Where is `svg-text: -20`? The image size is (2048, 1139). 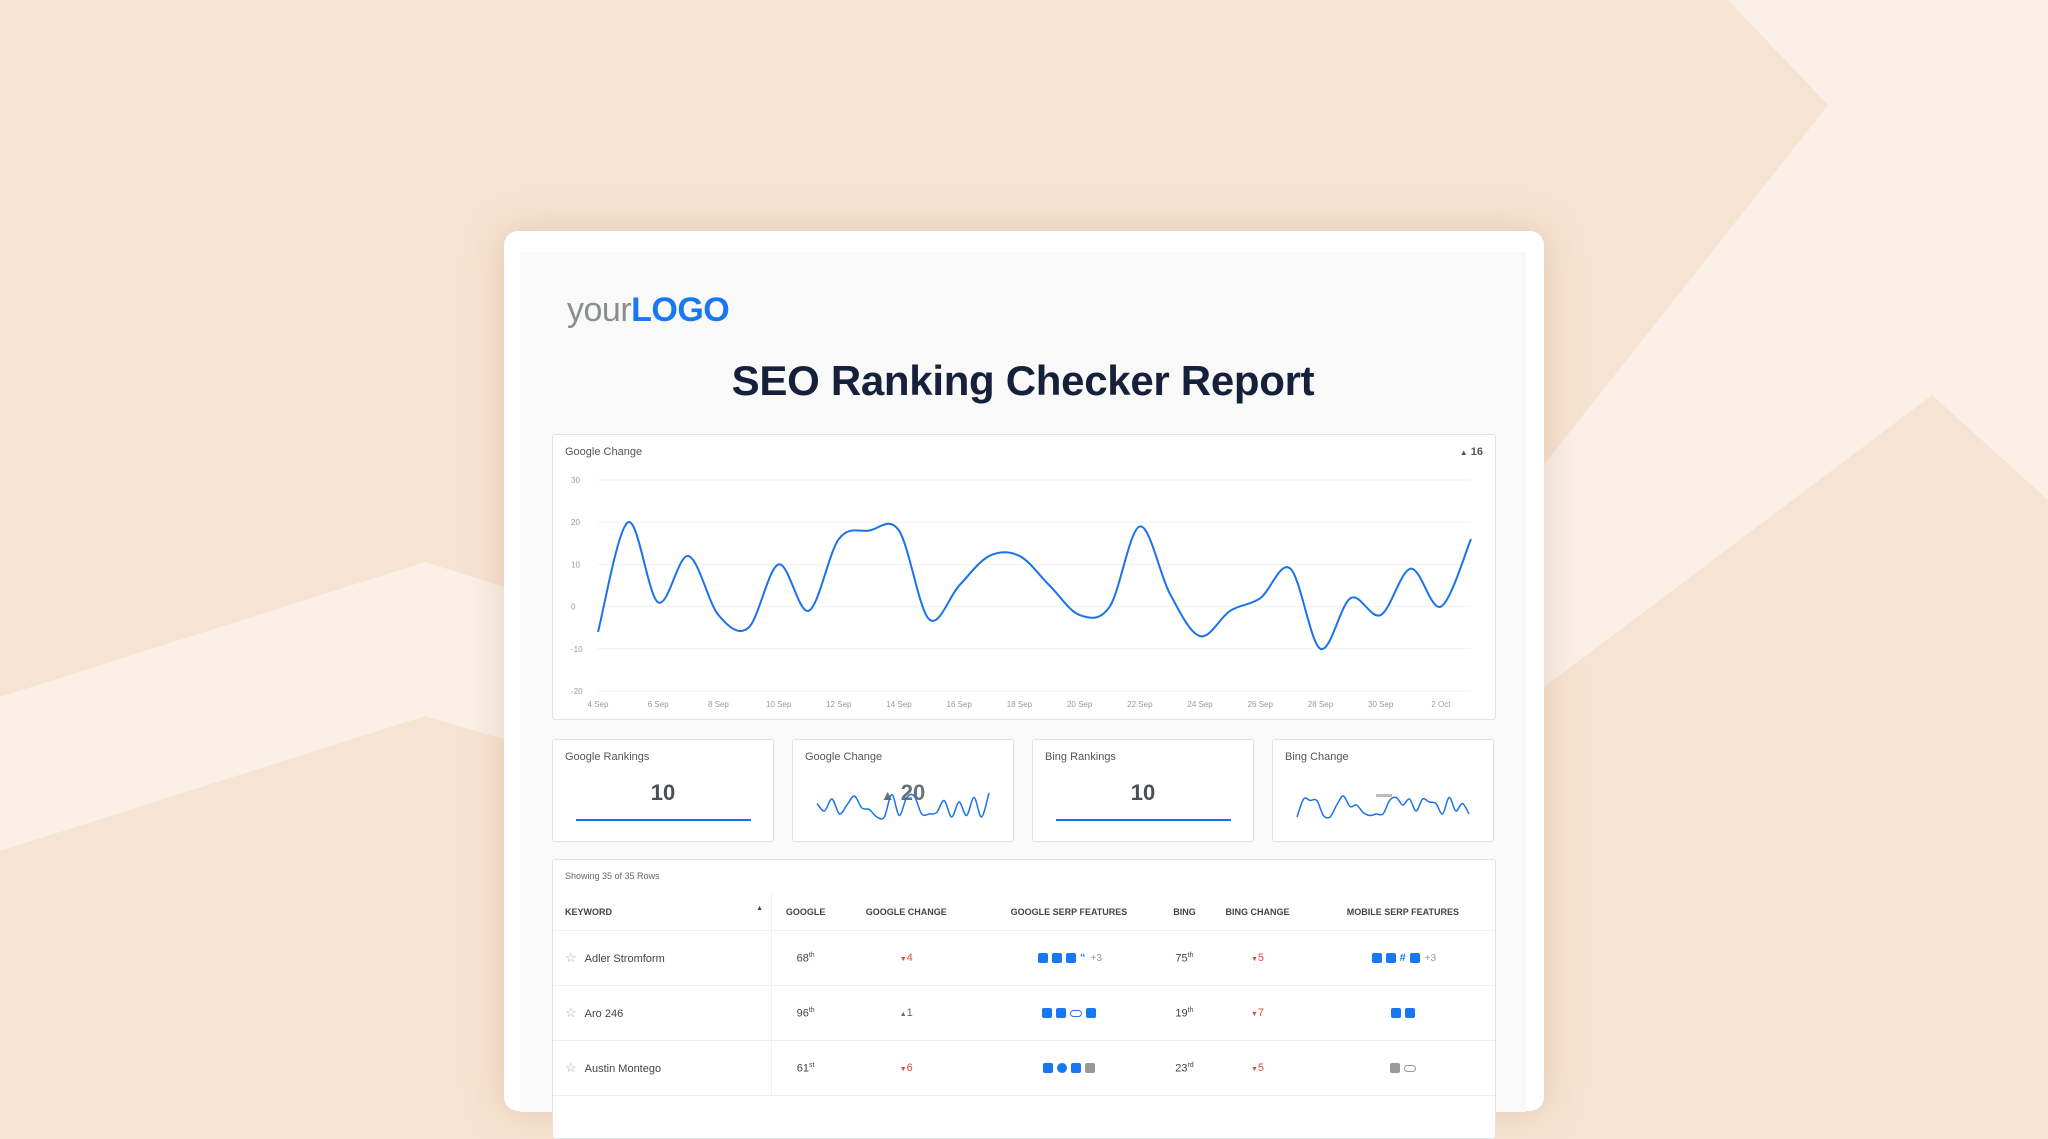
svg-text: -20 is located at coordinates (577, 691).